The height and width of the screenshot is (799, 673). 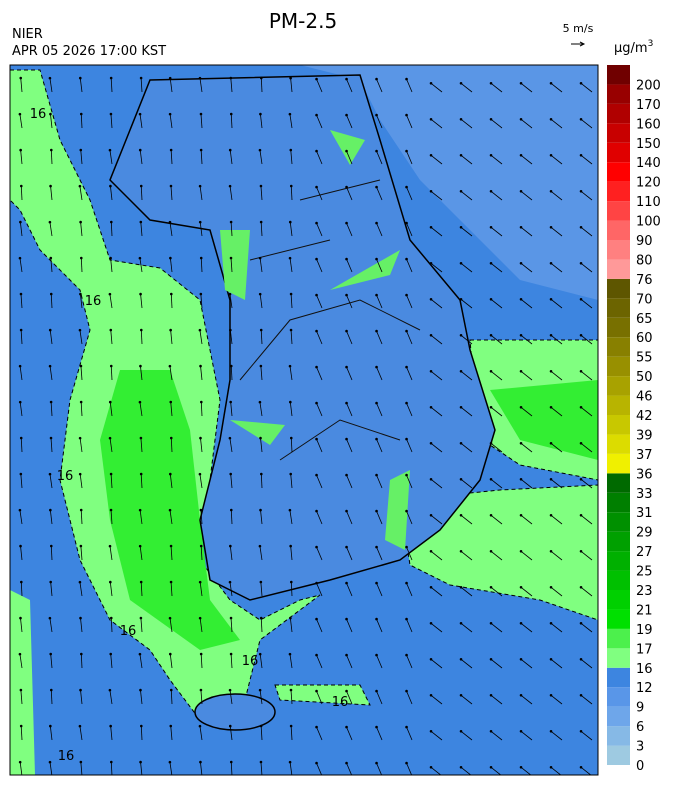 I want to click on jeju, so click(x=235, y=712).